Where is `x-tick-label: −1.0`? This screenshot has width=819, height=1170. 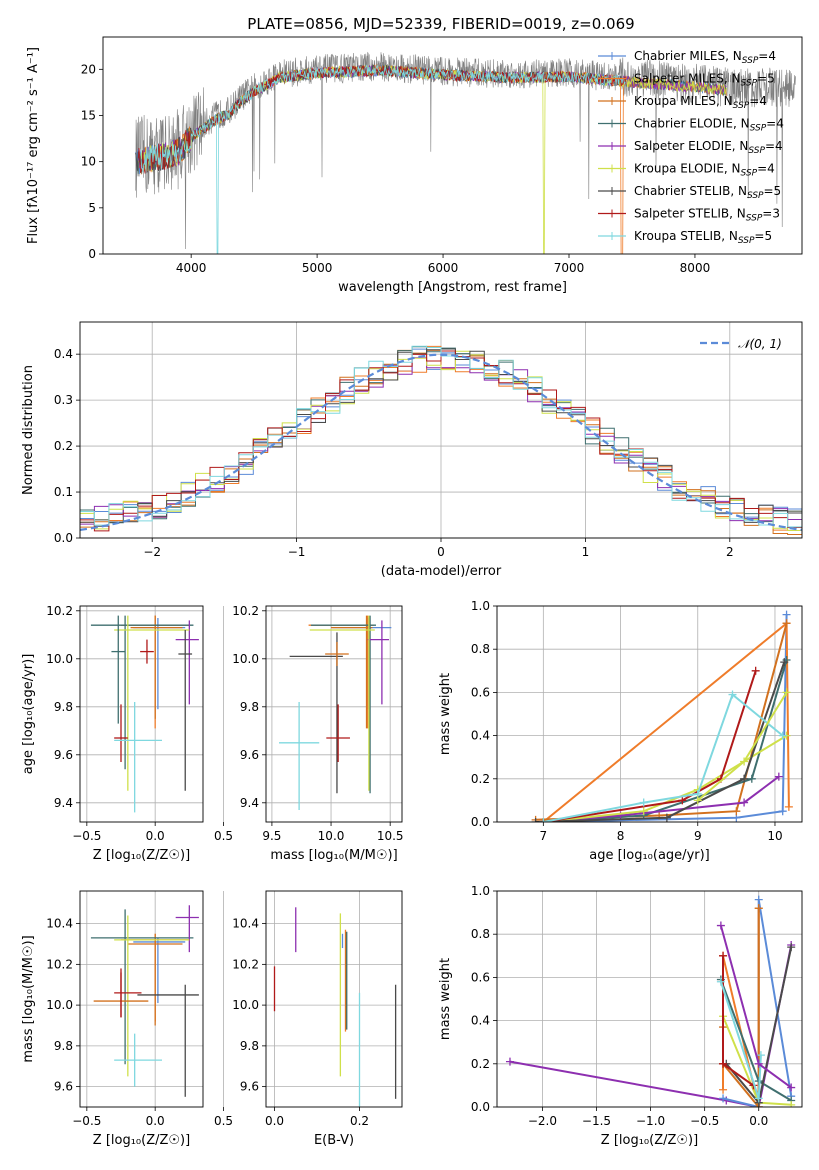 x-tick-label: −1.0 is located at coordinates (650, 1121).